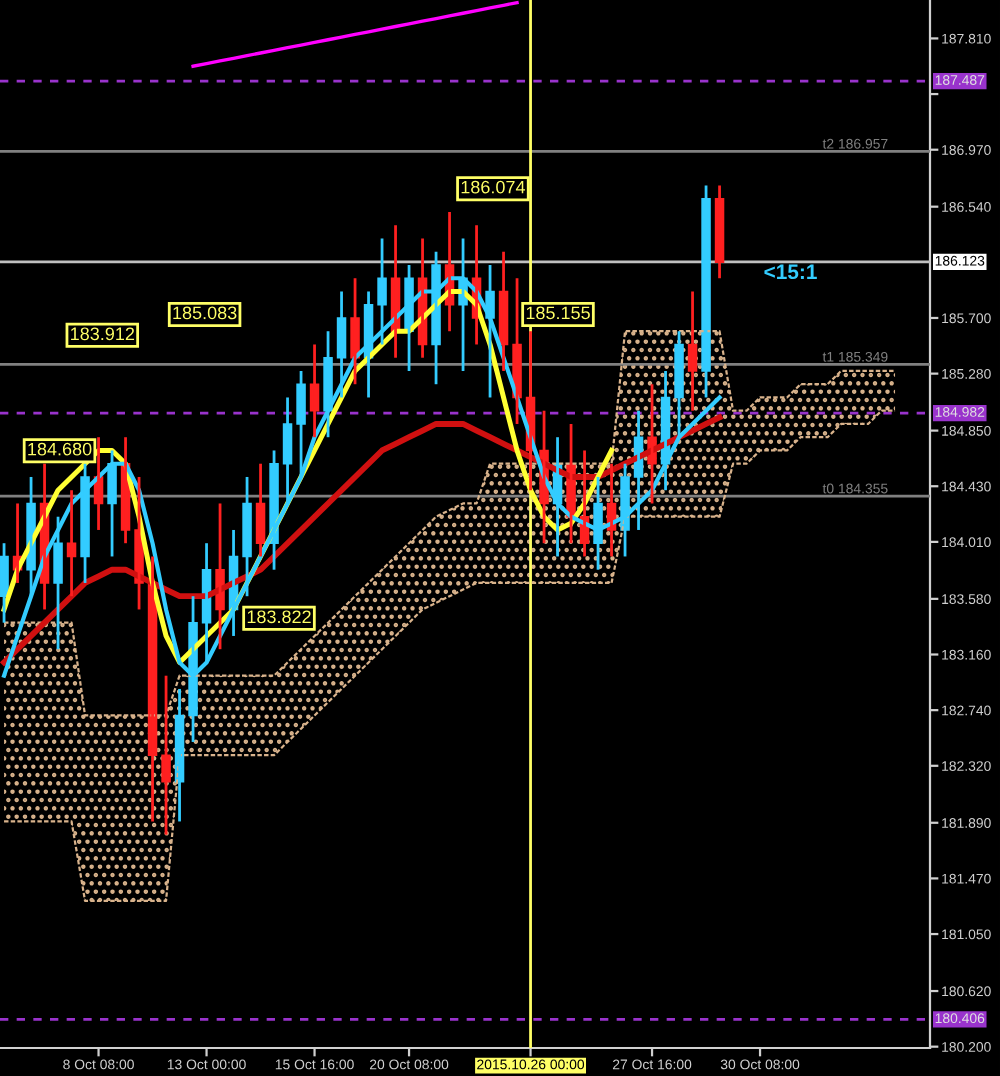 Image resolution: width=1000 pixels, height=1076 pixels. Describe the element at coordinates (558, 313) in the screenshot. I see `annotation: 185.155` at that location.